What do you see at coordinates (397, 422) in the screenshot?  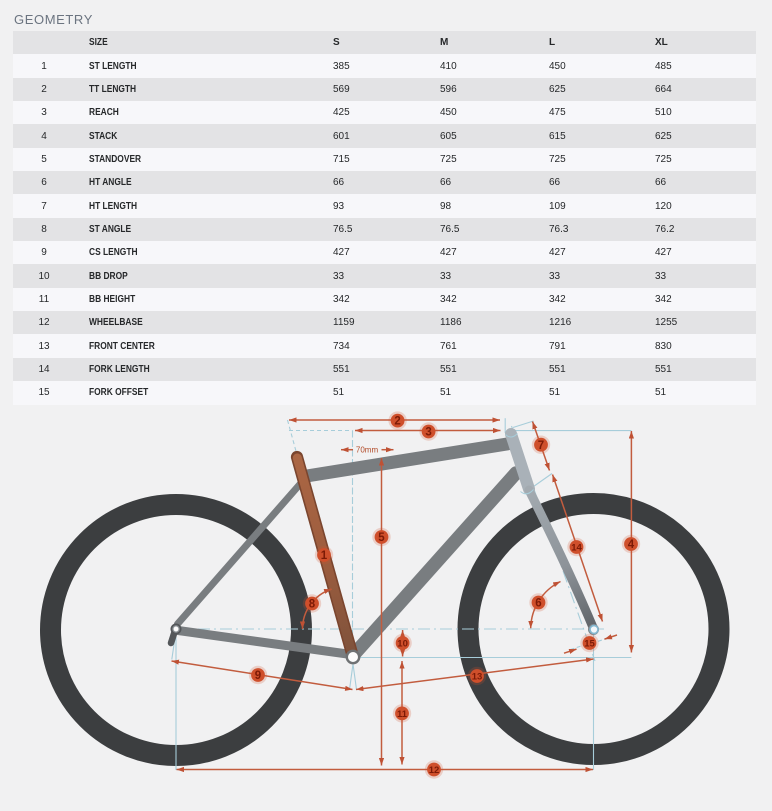 I see `svg-text: 2` at bounding box center [397, 422].